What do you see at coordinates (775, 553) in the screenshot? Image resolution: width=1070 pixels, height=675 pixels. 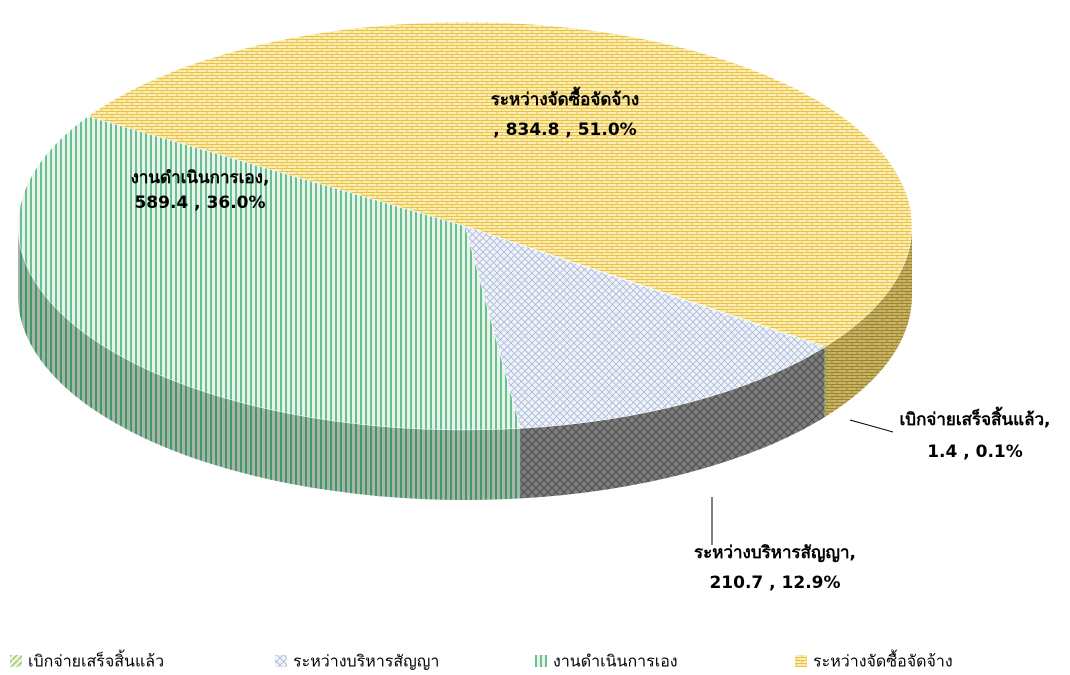 I see `data-label-name: ระหว่างบริหารสัญญา,` at bounding box center [775, 553].